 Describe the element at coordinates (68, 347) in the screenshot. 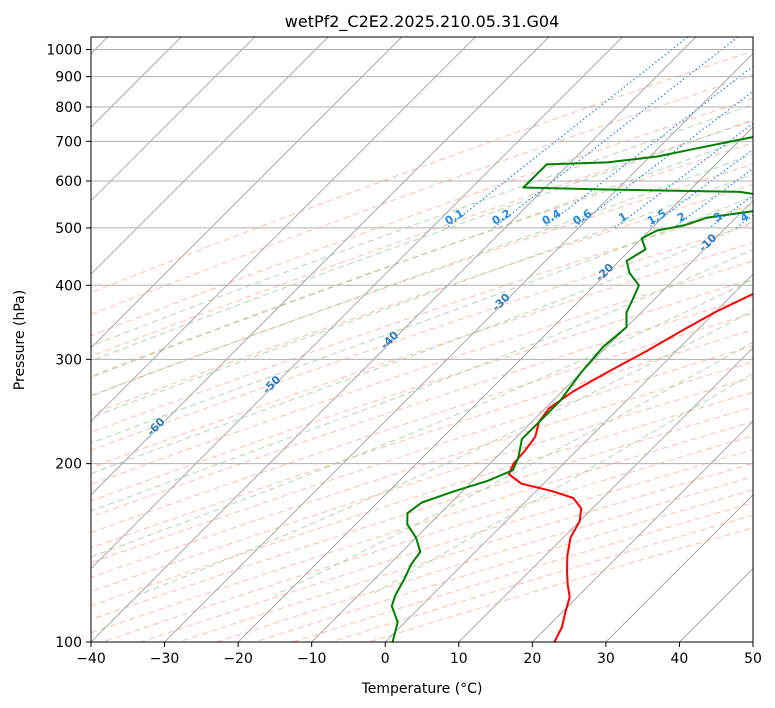

I see `y-axis-ticks: 100 200 300 400 500 600 700 800 900 1000` at that location.